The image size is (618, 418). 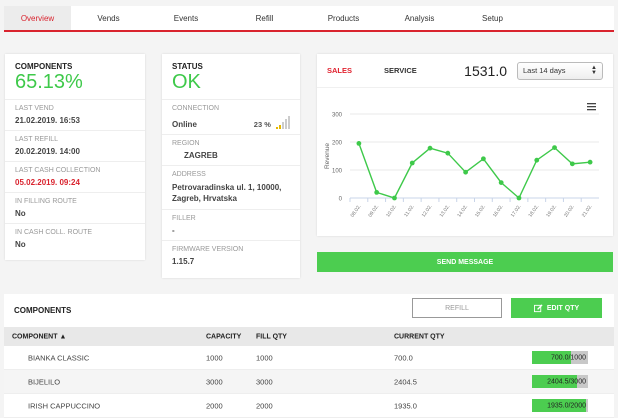 What do you see at coordinates (108, 18) in the screenshot?
I see `tab-vends: Vends` at bounding box center [108, 18].